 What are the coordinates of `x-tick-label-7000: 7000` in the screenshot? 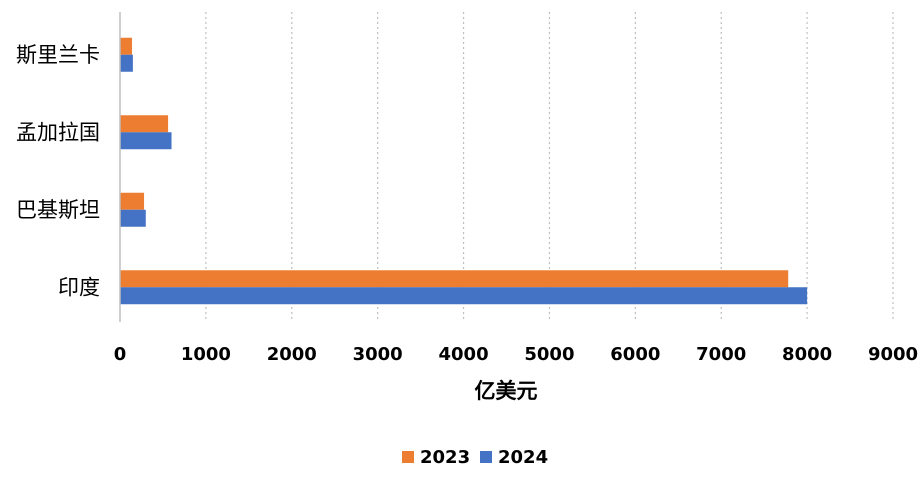 It's located at (721, 354).